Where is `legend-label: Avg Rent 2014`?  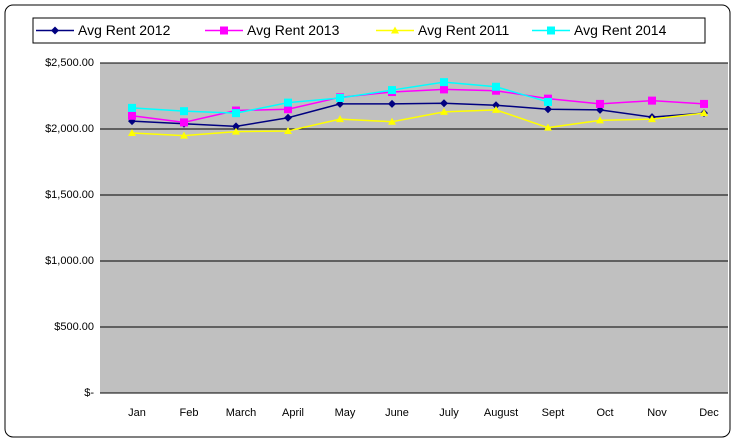 legend-label: Avg Rent 2014 is located at coordinates (620, 30).